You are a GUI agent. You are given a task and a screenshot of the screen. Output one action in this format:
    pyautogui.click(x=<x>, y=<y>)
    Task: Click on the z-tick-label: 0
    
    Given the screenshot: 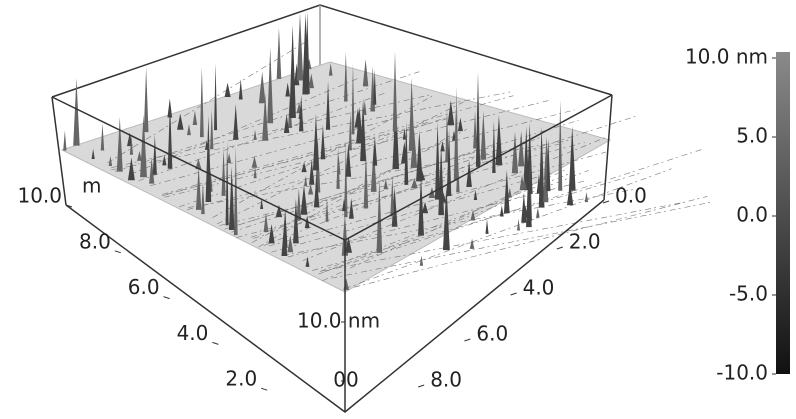 What is the action you would take?
    pyautogui.click(x=339, y=380)
    